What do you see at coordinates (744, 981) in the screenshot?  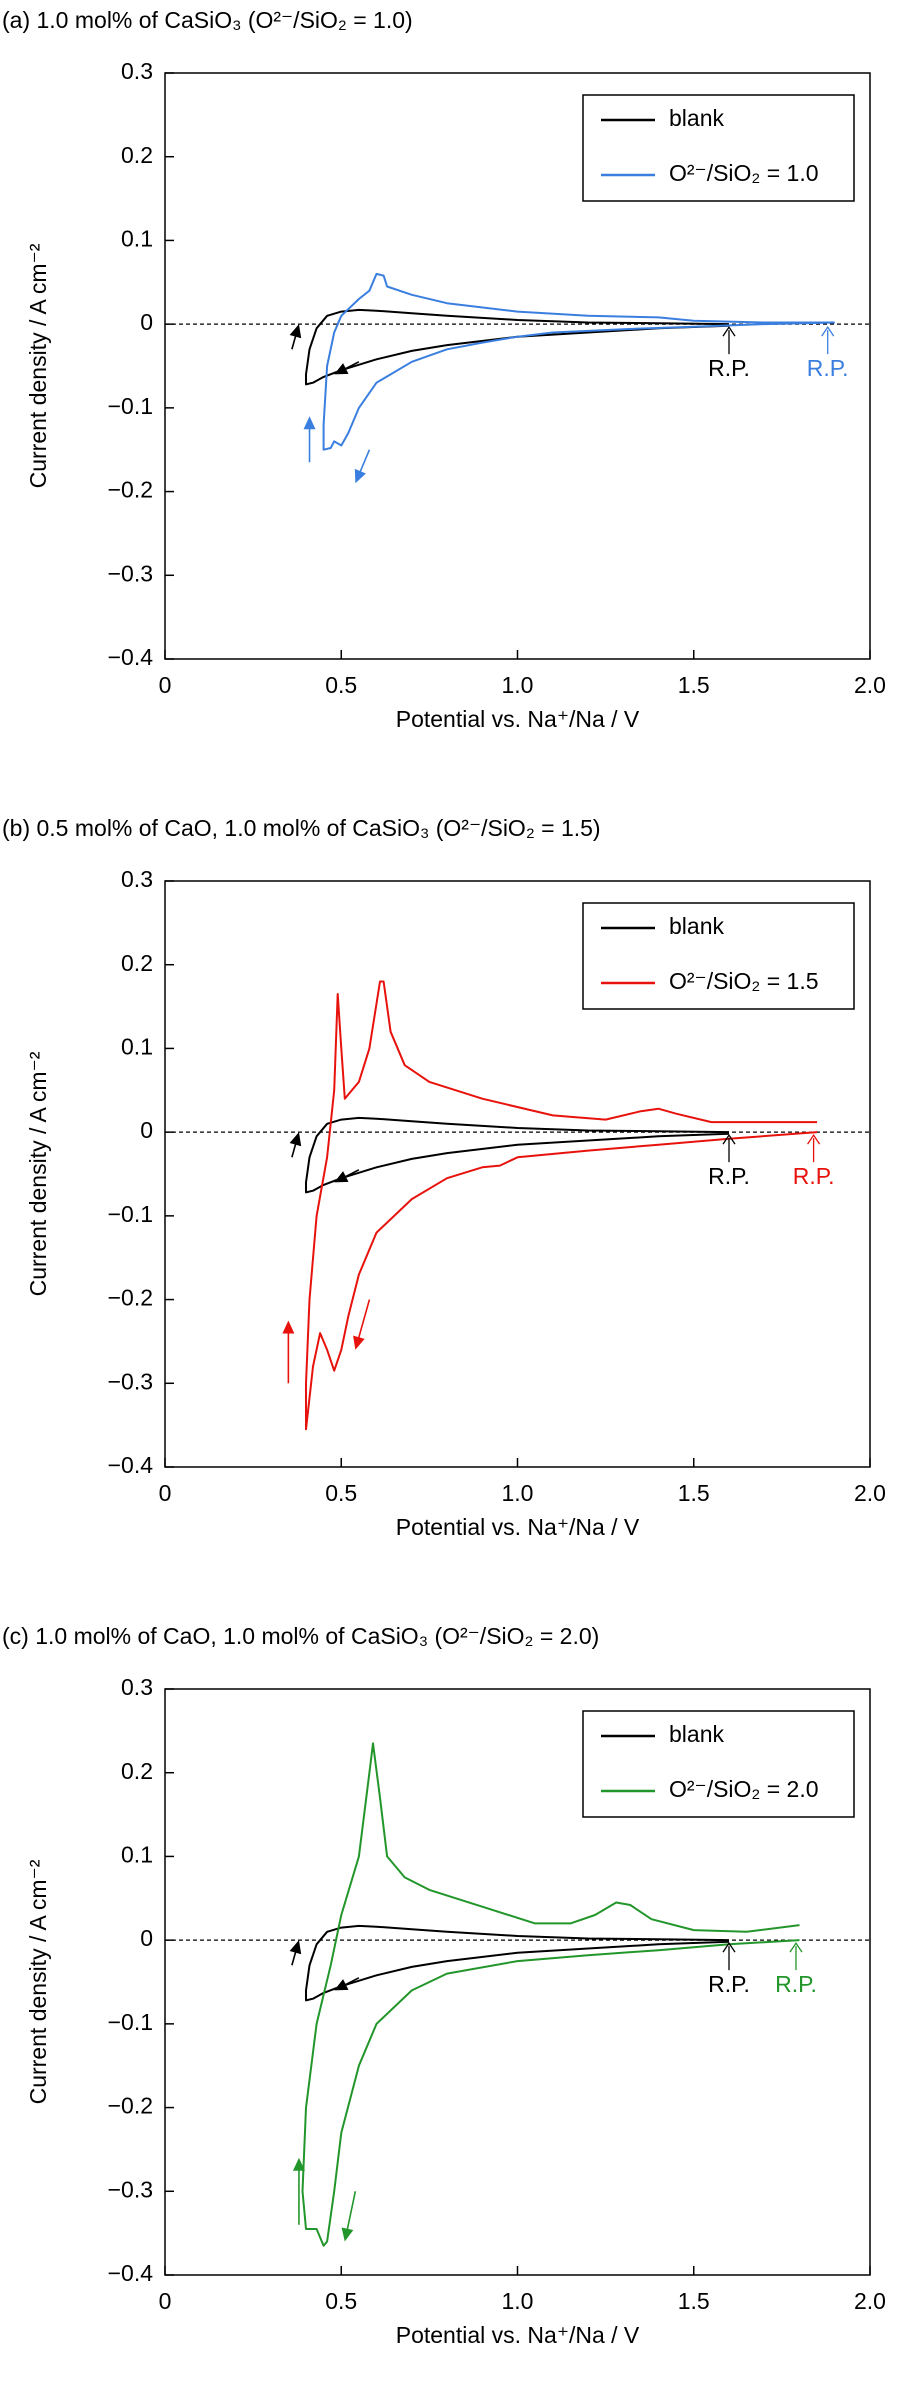 I see `legend-label: O²⁻/SiO₂ = 1.5` at bounding box center [744, 981].